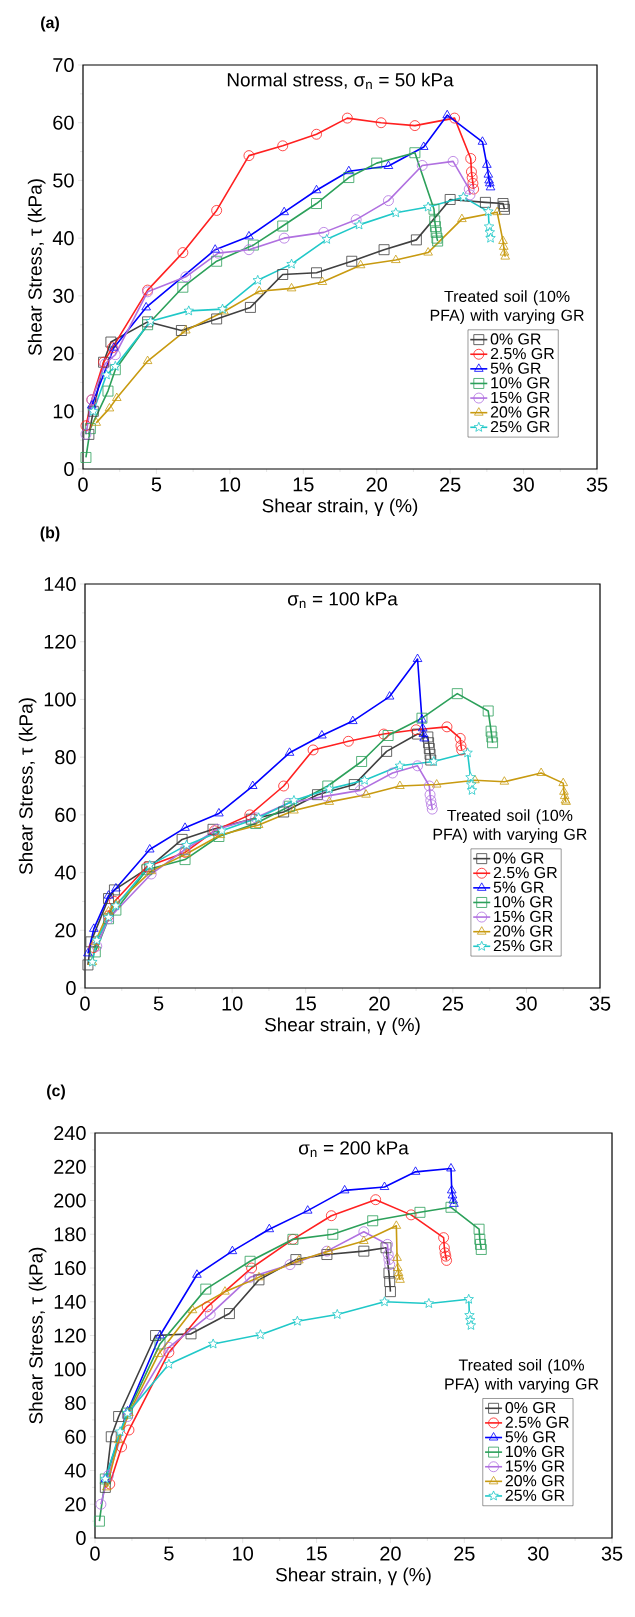 The image size is (635, 1617). Describe the element at coordinates (63, 180) in the screenshot. I see `y-tick-label: 50` at that location.